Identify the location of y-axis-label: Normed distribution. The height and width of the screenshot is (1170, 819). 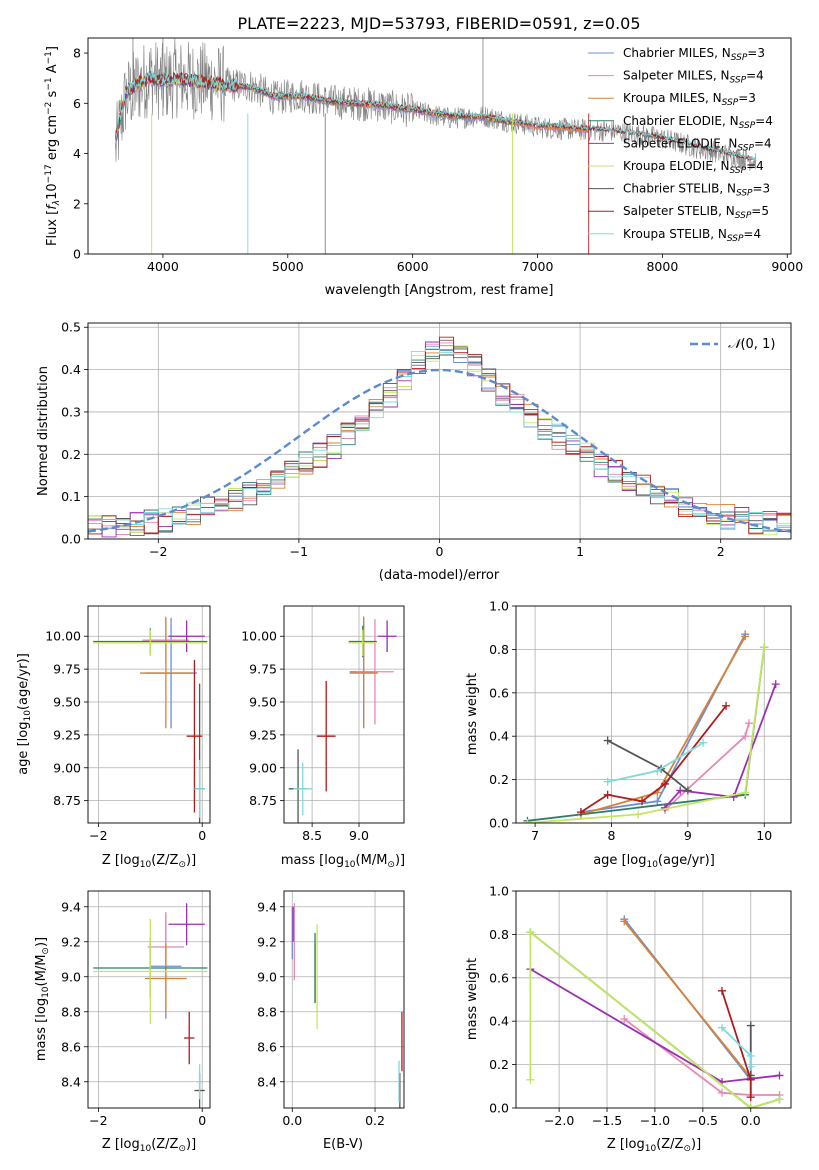
(43, 431).